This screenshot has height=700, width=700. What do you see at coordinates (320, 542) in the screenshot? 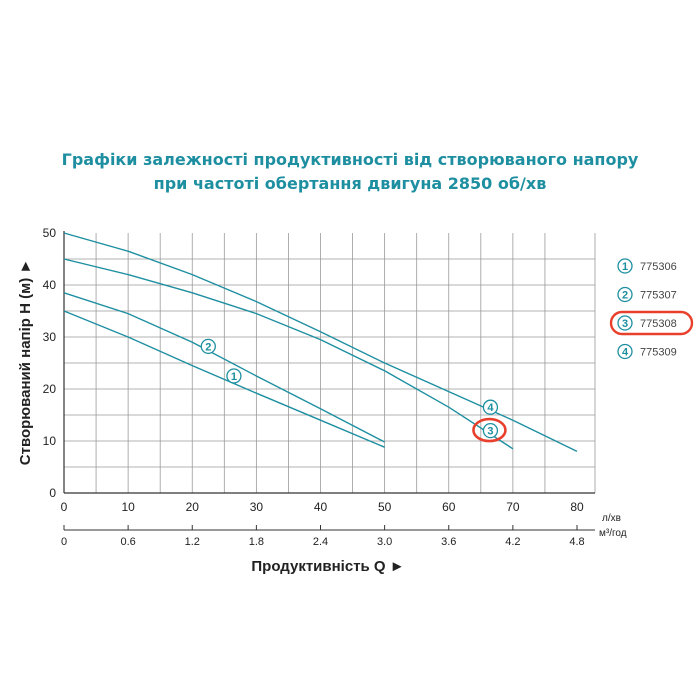
I see `x2-tick-label: 2.4` at bounding box center [320, 542].